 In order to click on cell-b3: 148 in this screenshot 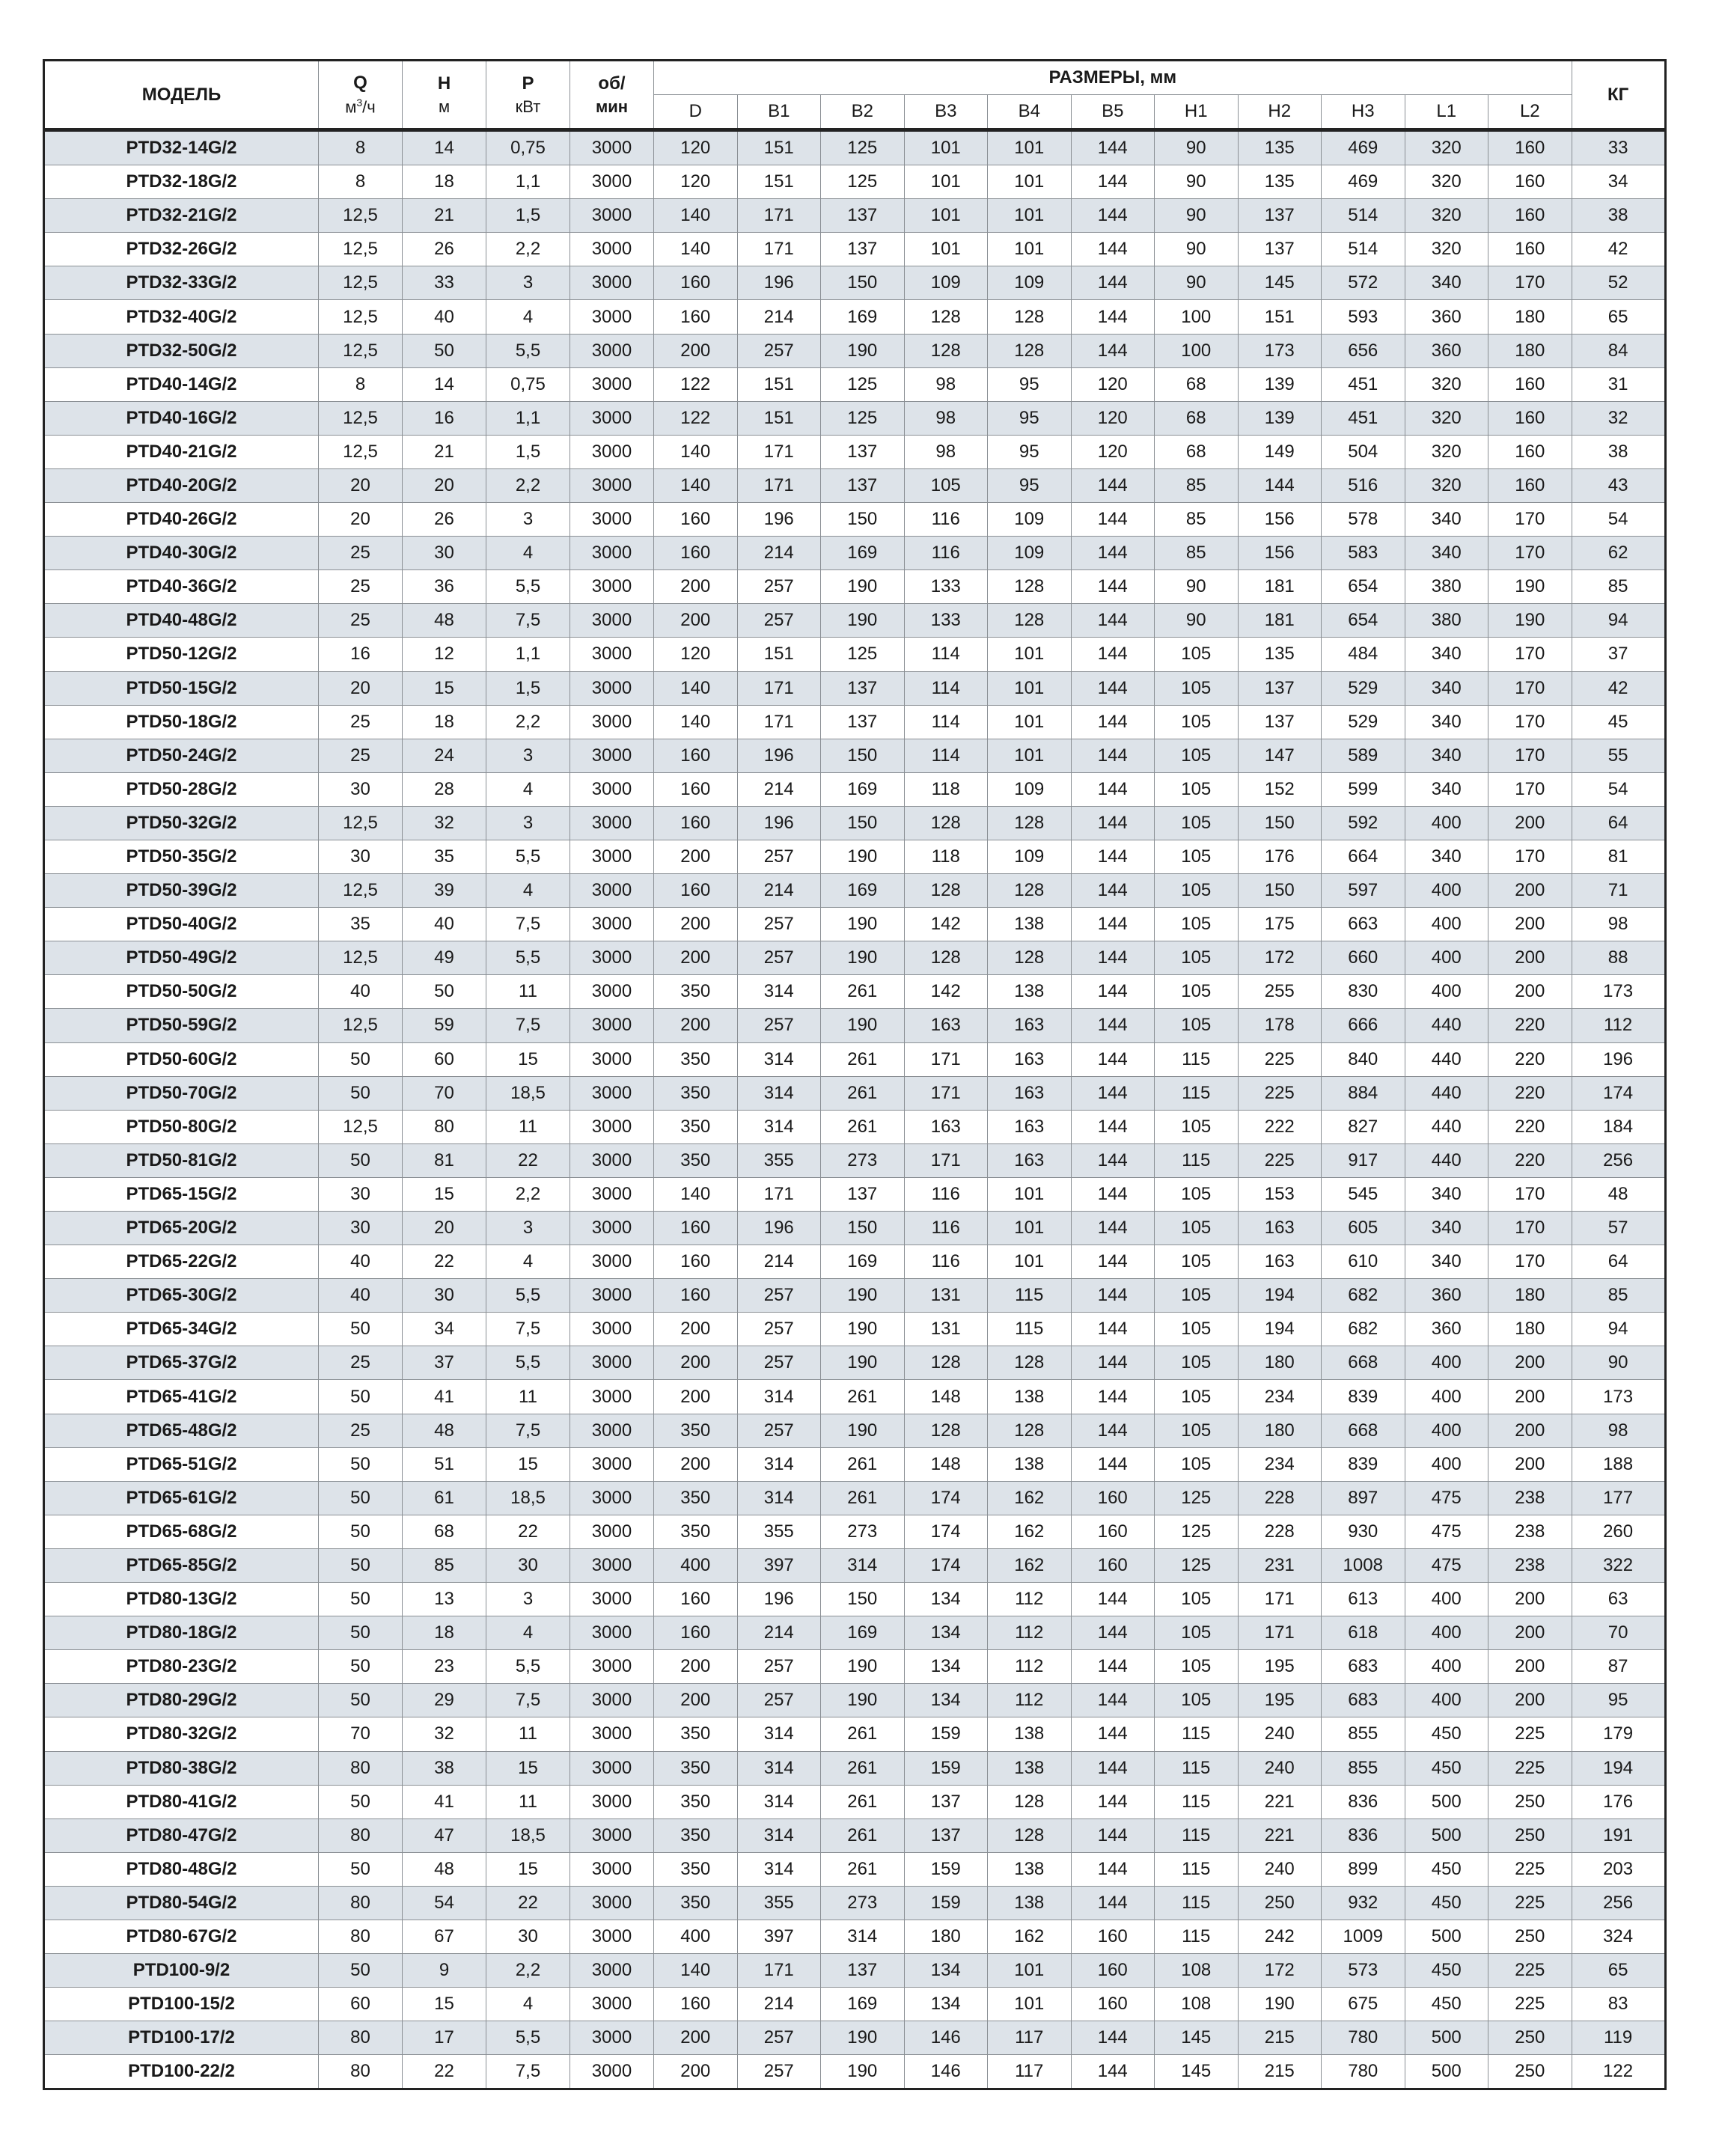, I will do `click(946, 1464)`.